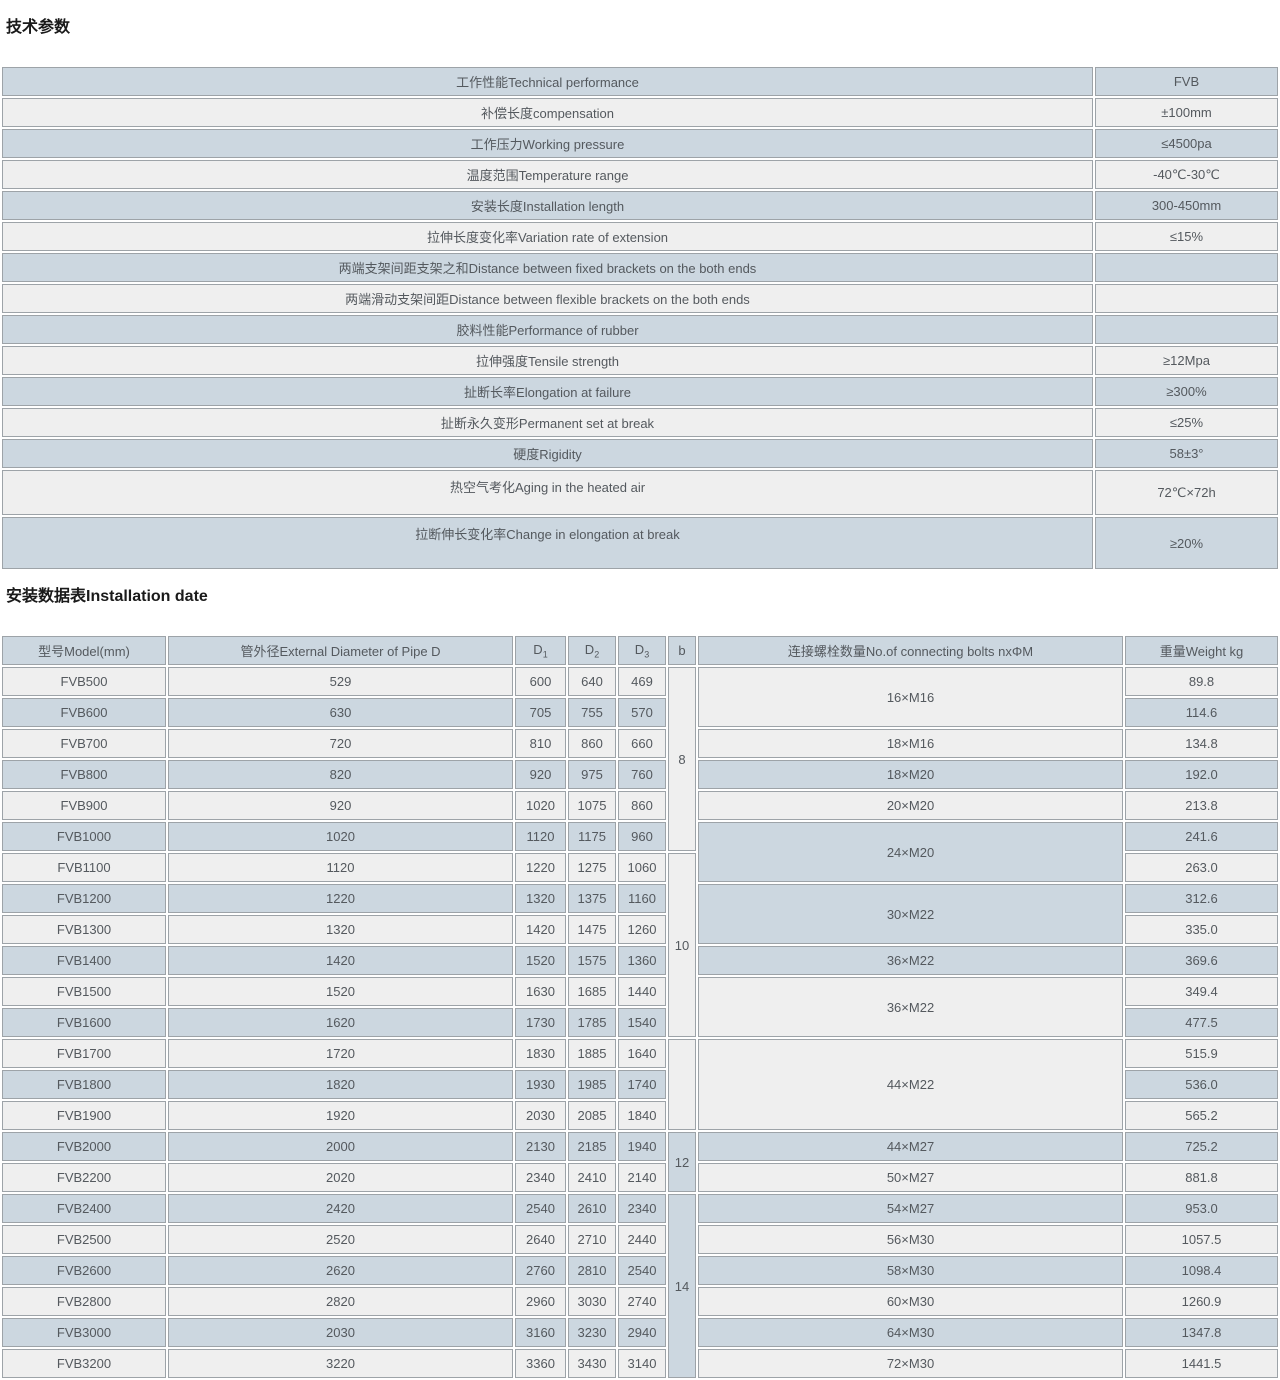 The width and height of the screenshot is (1280, 1380). What do you see at coordinates (540, 1146) in the screenshot?
I see `d1-cell: 2130` at bounding box center [540, 1146].